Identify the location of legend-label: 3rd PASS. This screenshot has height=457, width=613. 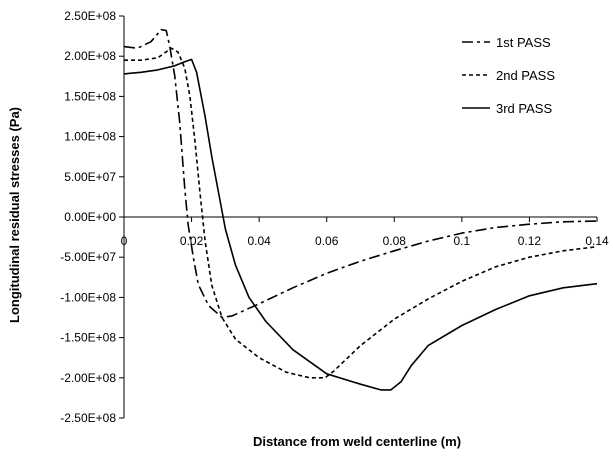
(524, 108).